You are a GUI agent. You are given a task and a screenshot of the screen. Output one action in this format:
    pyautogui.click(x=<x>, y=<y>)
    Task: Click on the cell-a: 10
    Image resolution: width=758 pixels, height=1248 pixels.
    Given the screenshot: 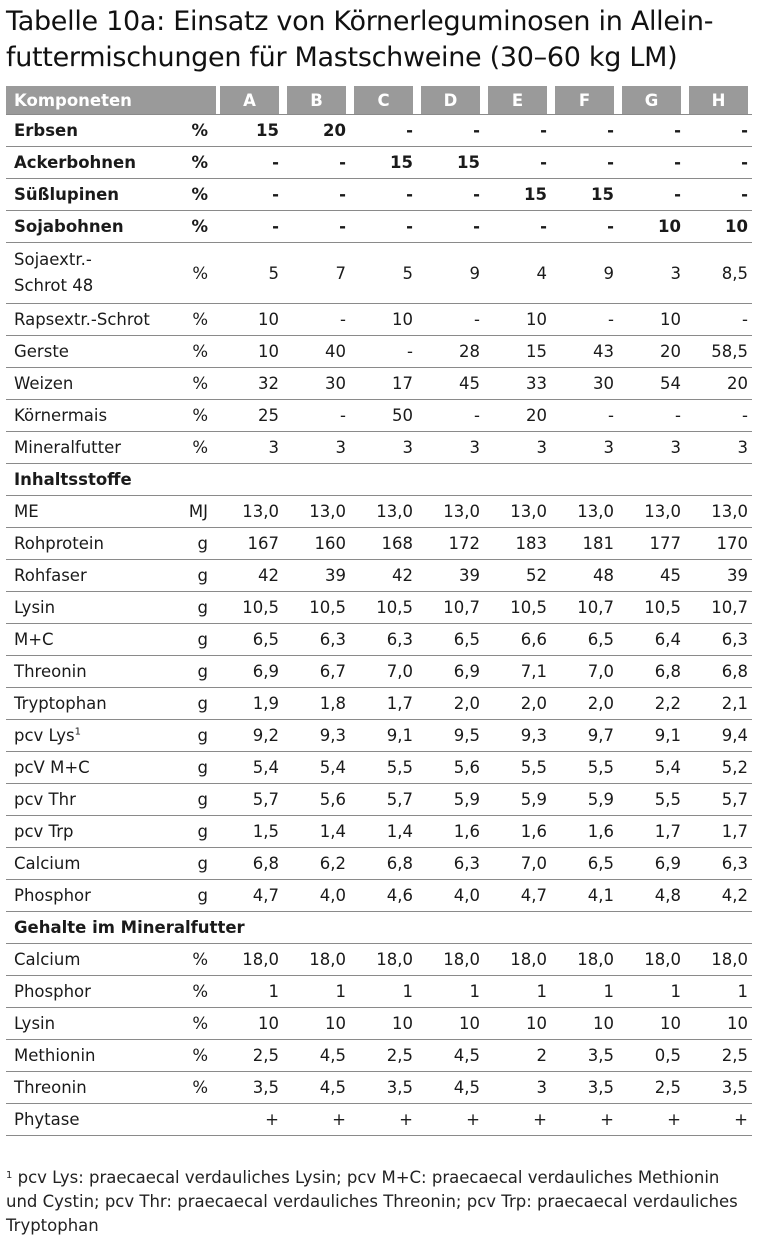 What is the action you would take?
    pyautogui.click(x=249, y=352)
    